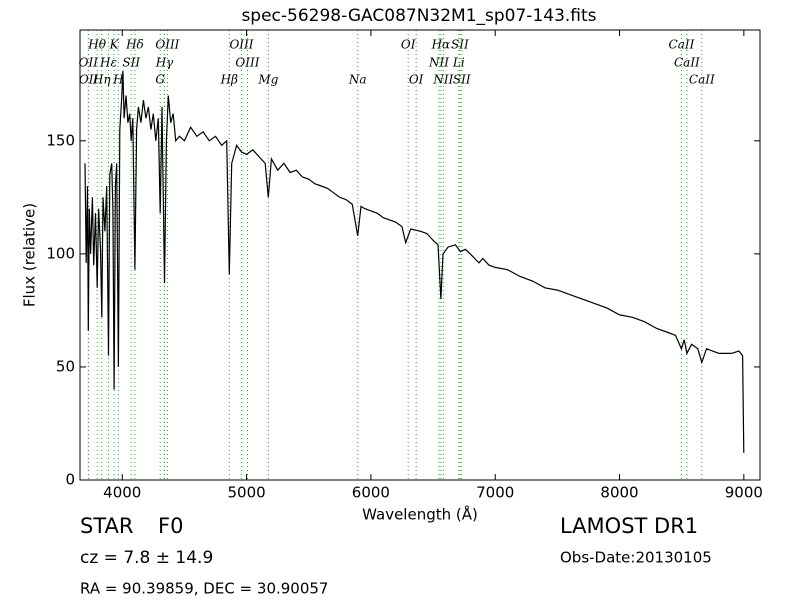  Describe the element at coordinates (170, 526) in the screenshot. I see `subclass-label: F0` at that location.